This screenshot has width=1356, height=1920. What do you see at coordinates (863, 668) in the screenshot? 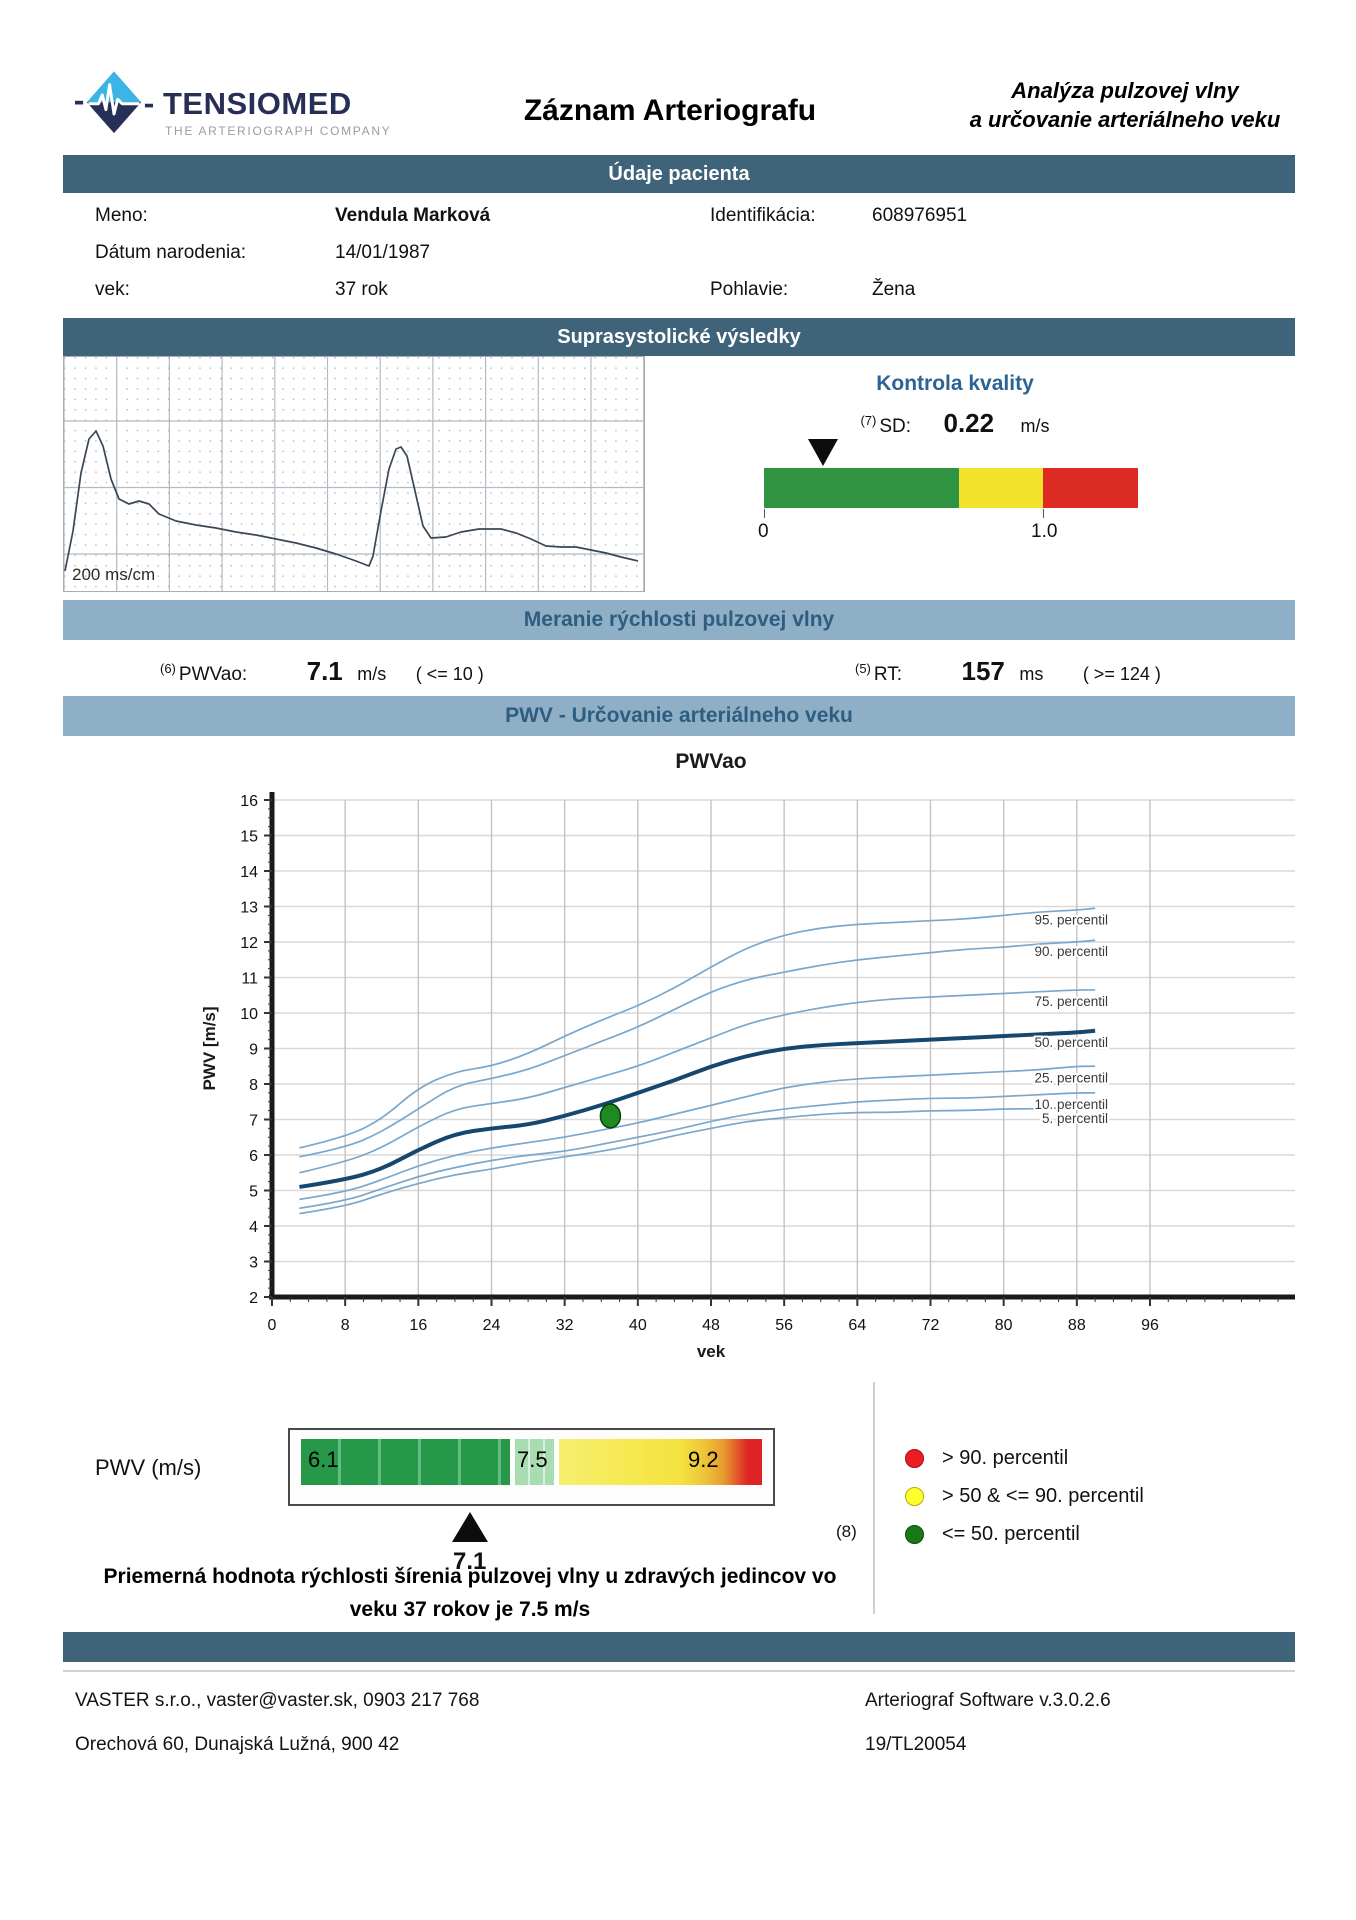
I see `rt-ref: (5)` at bounding box center [863, 668].